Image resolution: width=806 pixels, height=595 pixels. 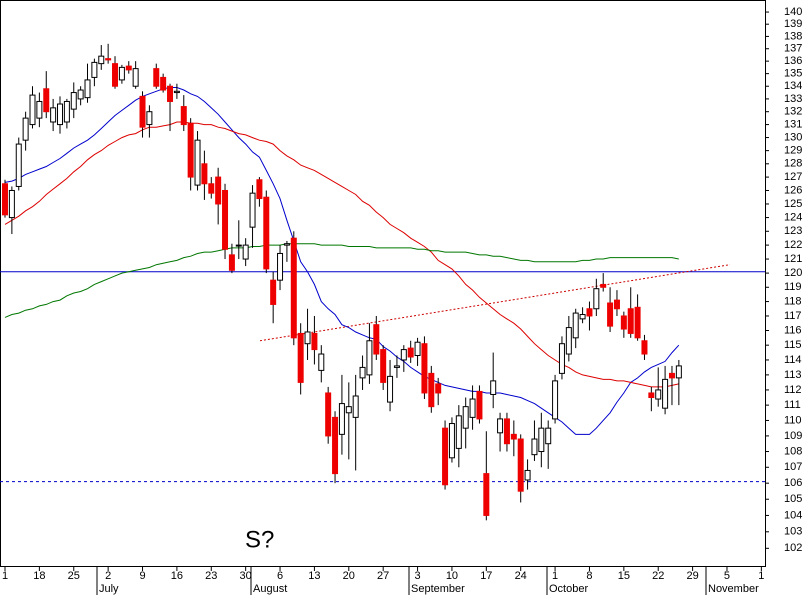 I want to click on y-tick-label: 131, so click(x=793, y=124).